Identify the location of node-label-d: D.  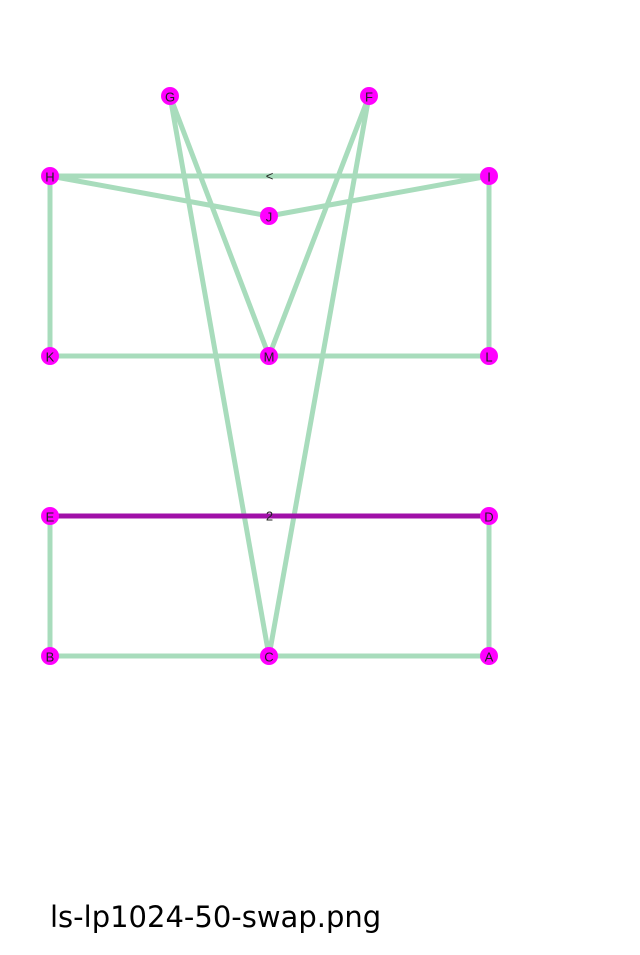
(488, 517).